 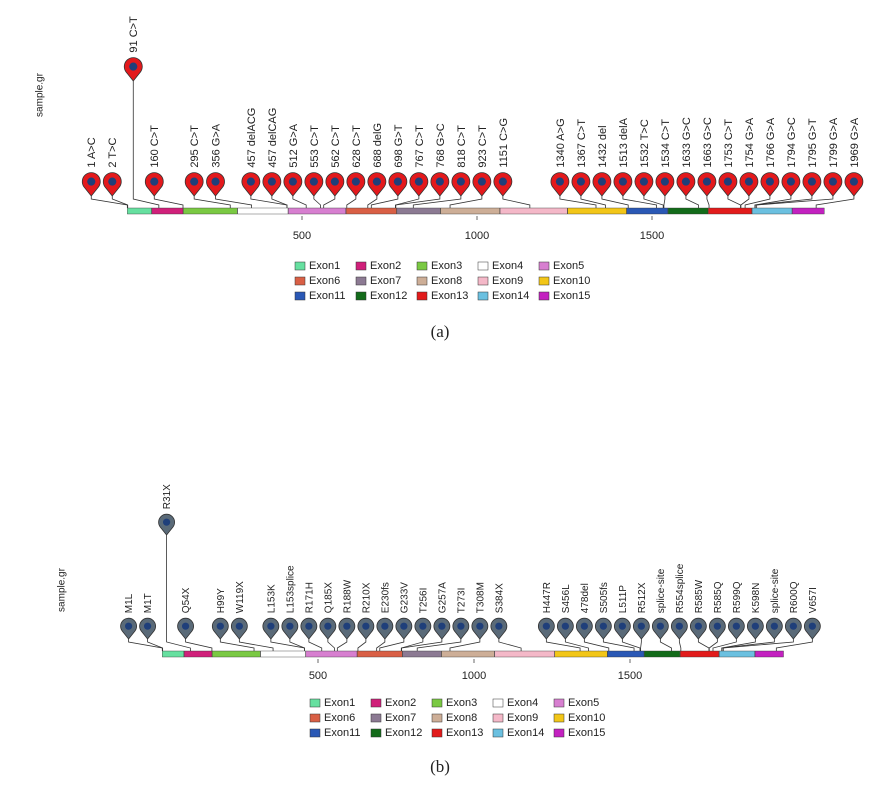 What do you see at coordinates (324, 281) in the screenshot?
I see `legend-label: Exon6` at bounding box center [324, 281].